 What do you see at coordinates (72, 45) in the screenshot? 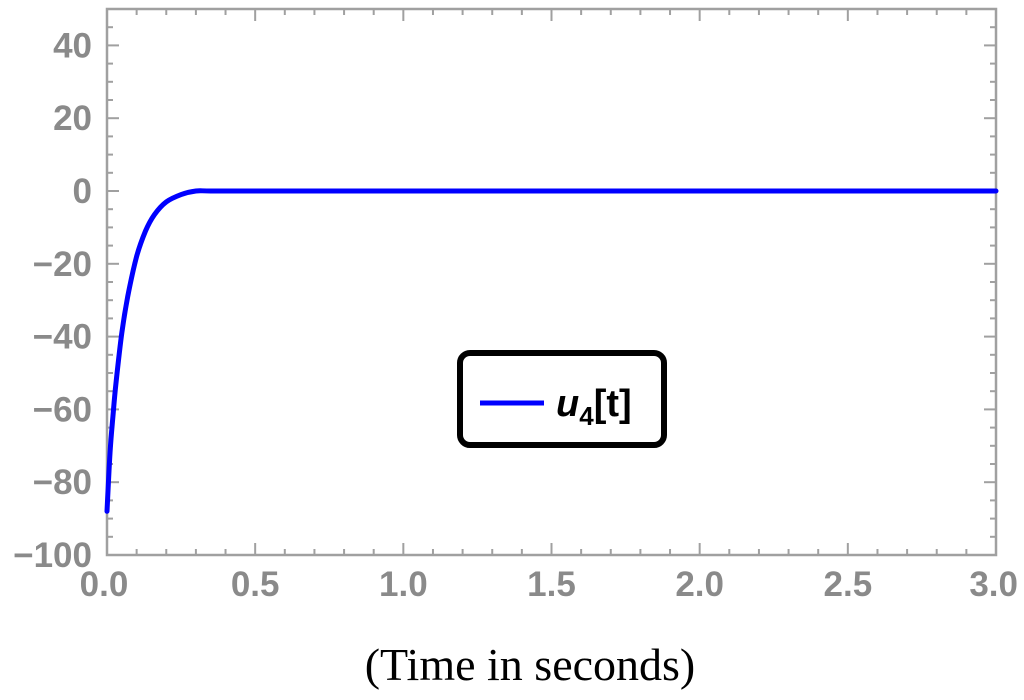
I see `y-tick-label: 40` at bounding box center [72, 45].